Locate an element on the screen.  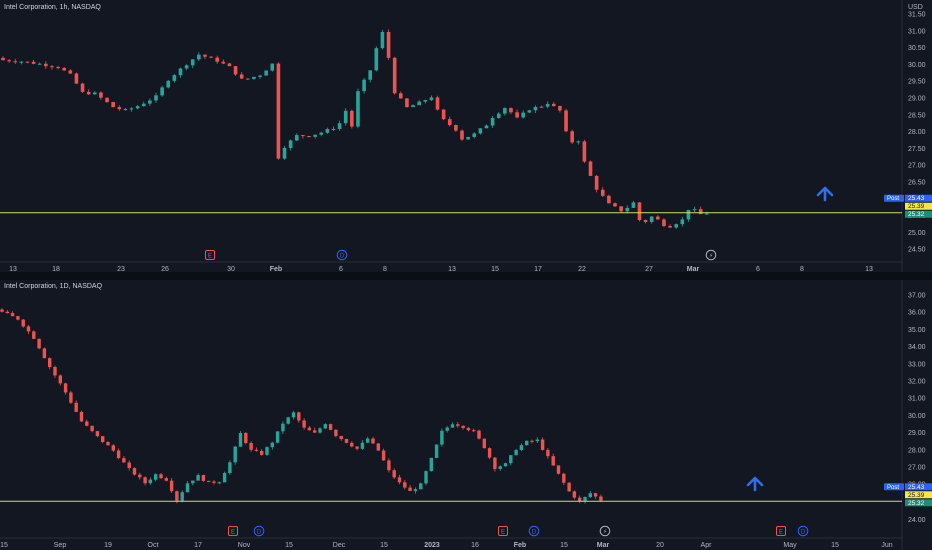
date-tick-label: 2023 is located at coordinates (432, 545).